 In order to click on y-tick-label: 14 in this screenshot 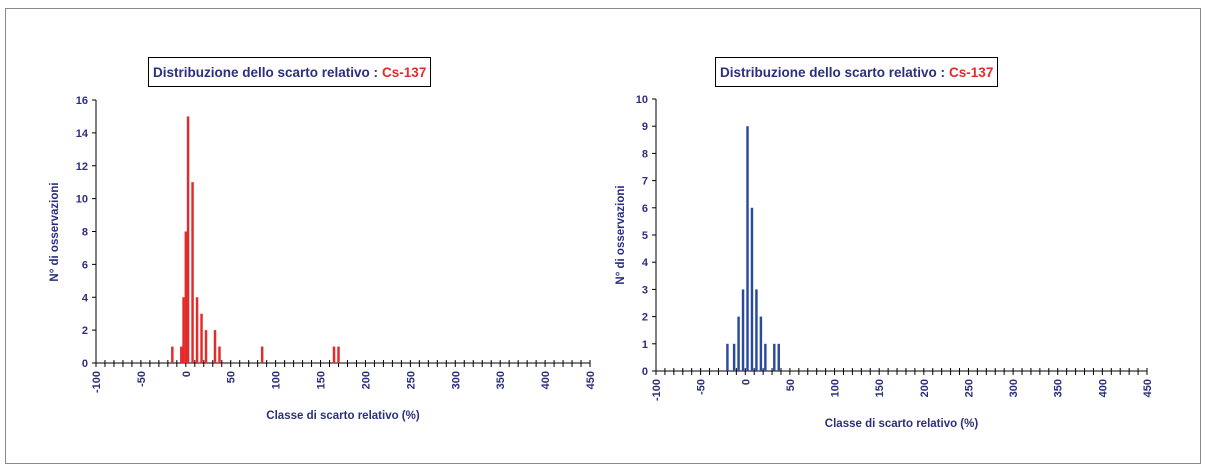, I will do `click(82, 134)`.